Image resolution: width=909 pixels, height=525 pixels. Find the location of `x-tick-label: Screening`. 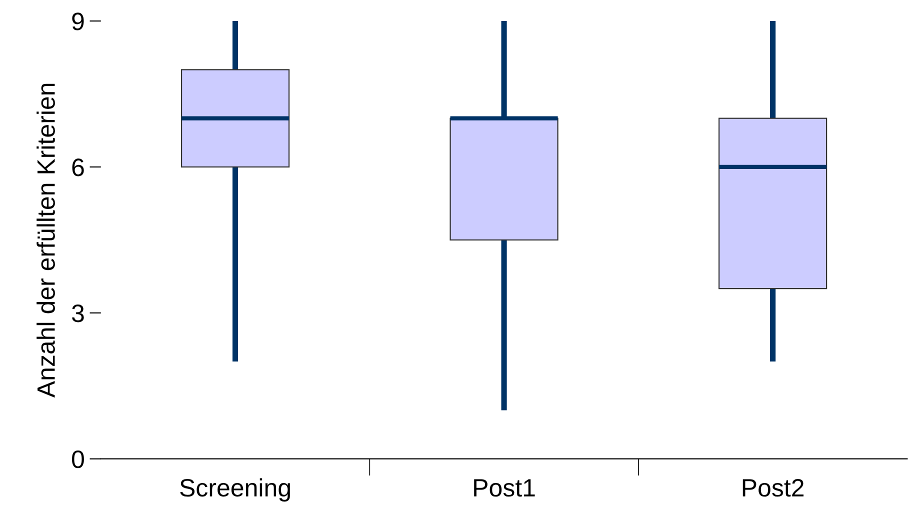

x-tick-label: Screening is located at coordinates (235, 490).